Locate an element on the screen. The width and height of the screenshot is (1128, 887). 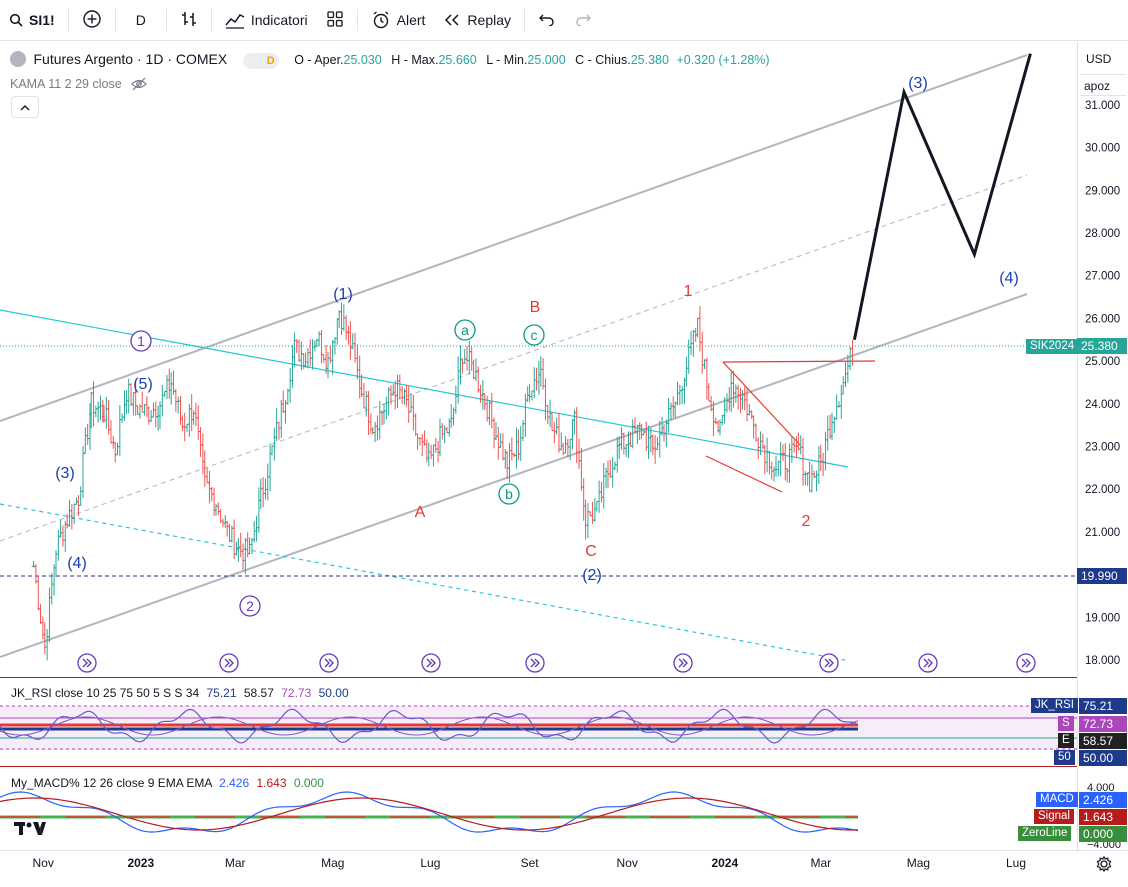
indicators-icon is located at coordinates (235, 20).